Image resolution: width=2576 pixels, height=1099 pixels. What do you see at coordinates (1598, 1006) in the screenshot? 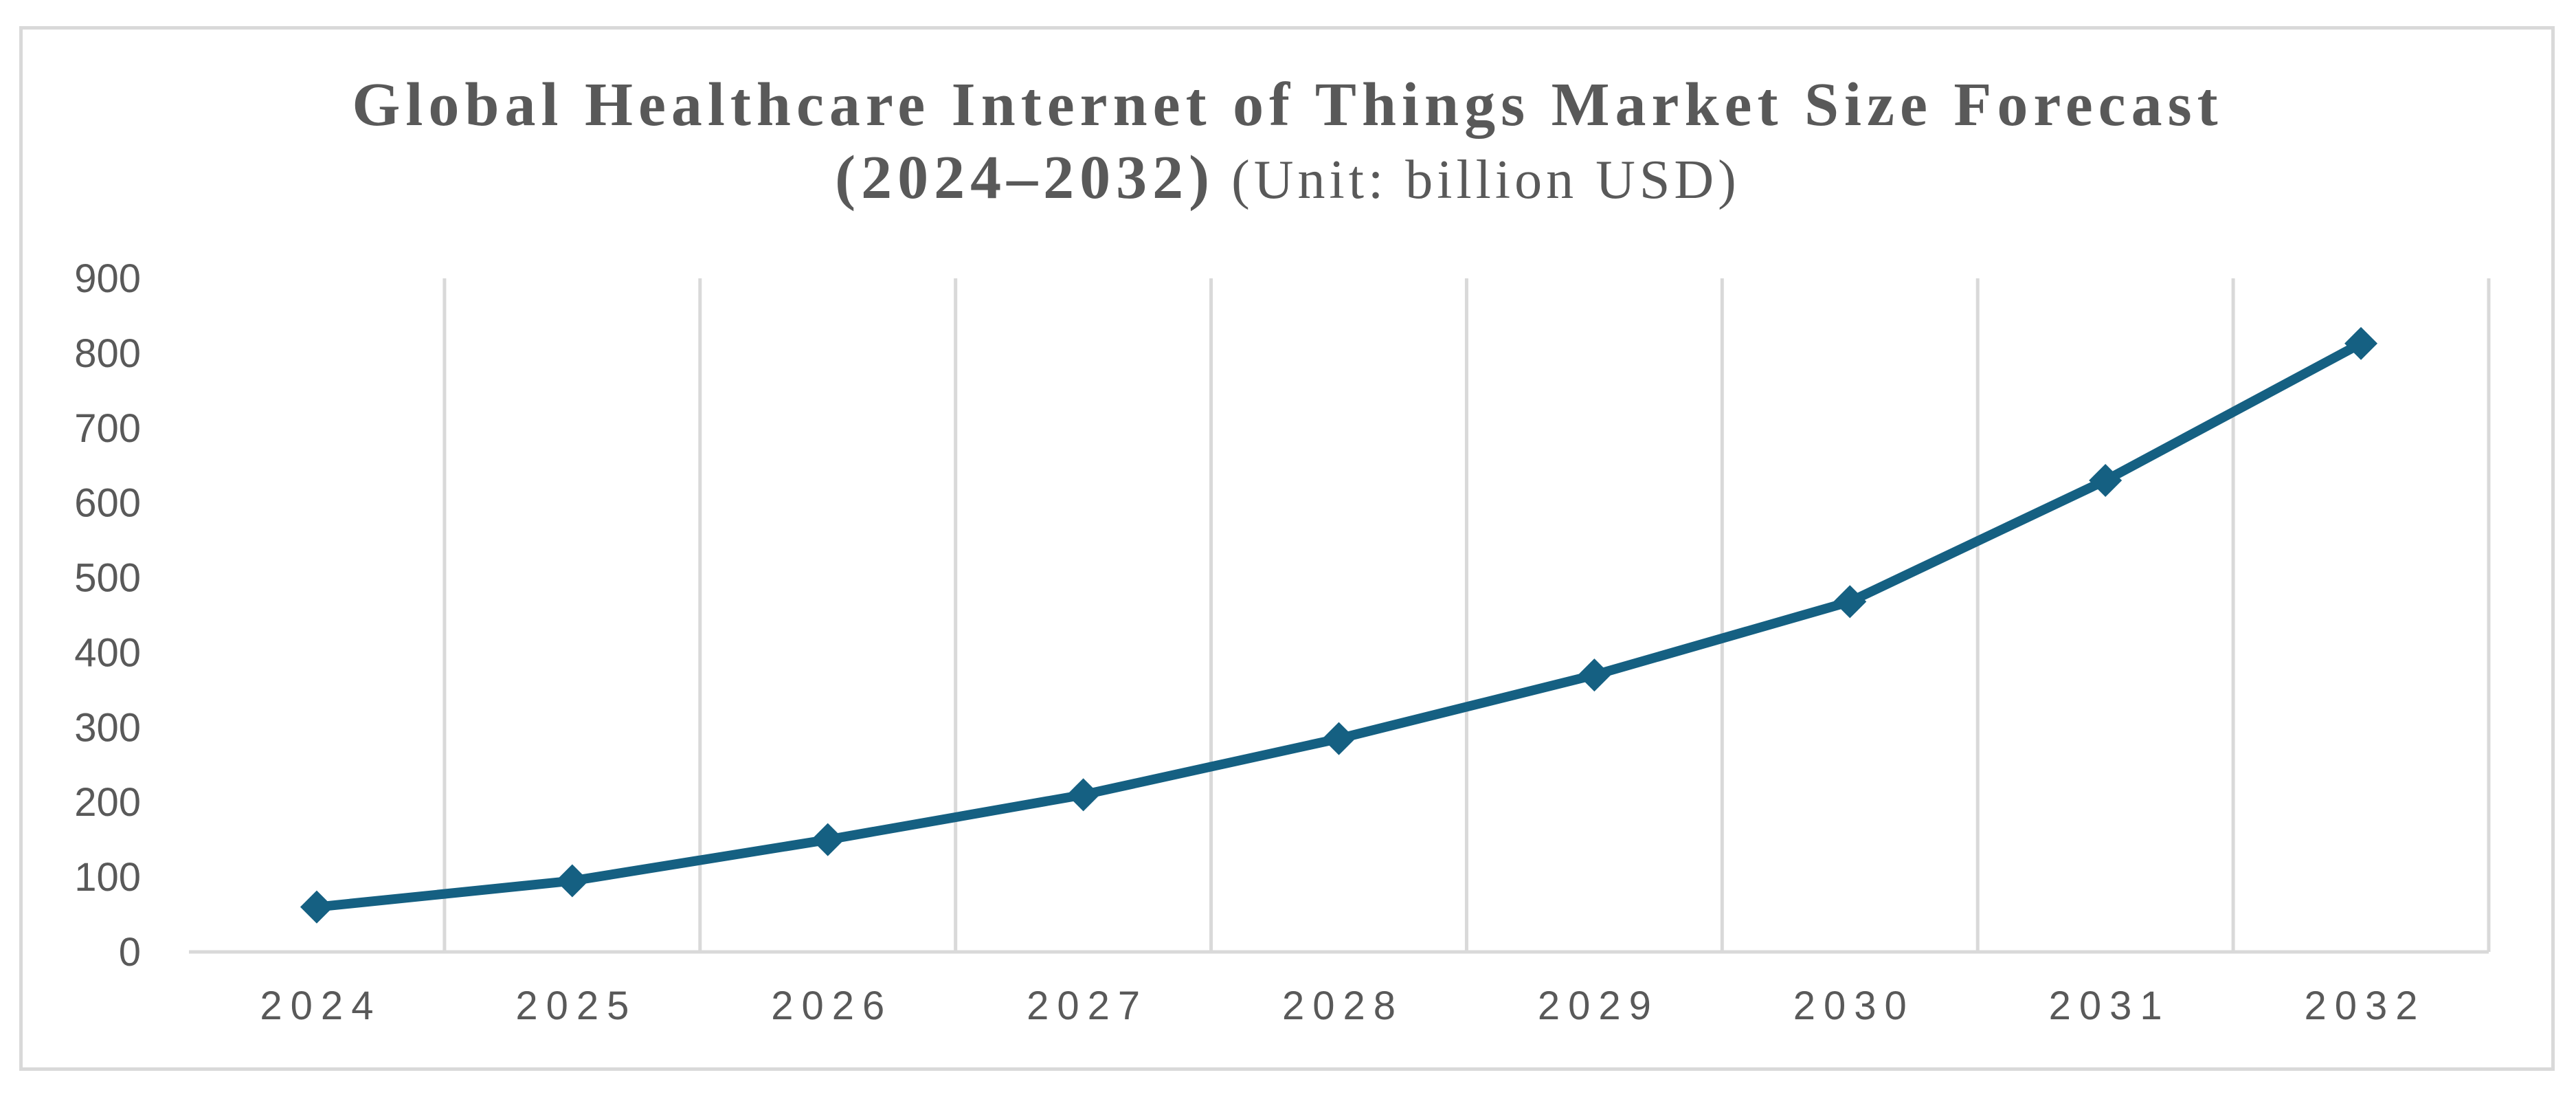
I see `x-tick-label: 2029` at bounding box center [1598, 1006].